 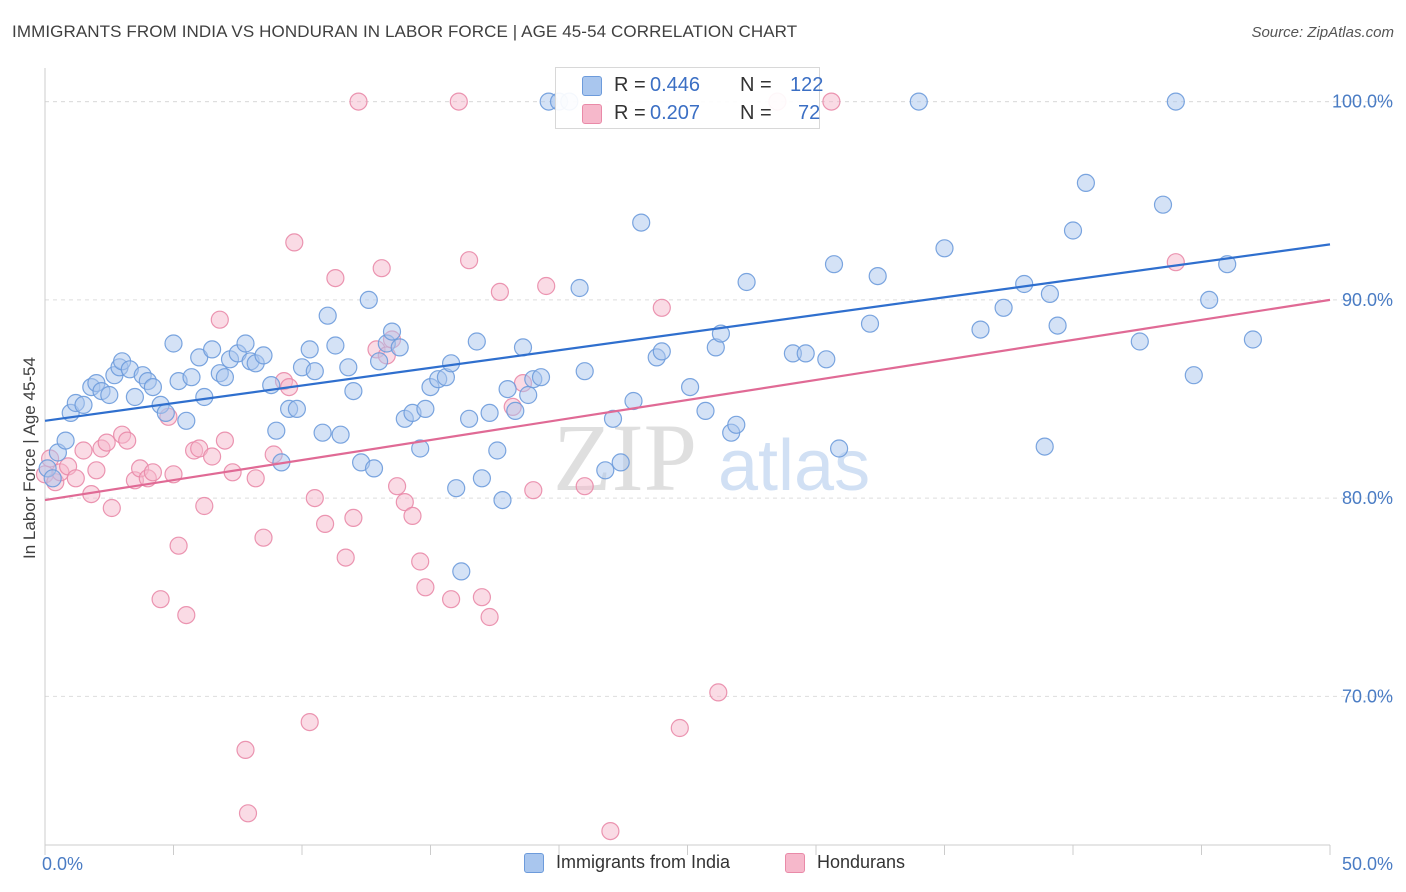 What do you see at coordinates (29, 458) in the screenshot?
I see `y-axis-label: In Labor Force | Age 45-54` at bounding box center [29, 458].